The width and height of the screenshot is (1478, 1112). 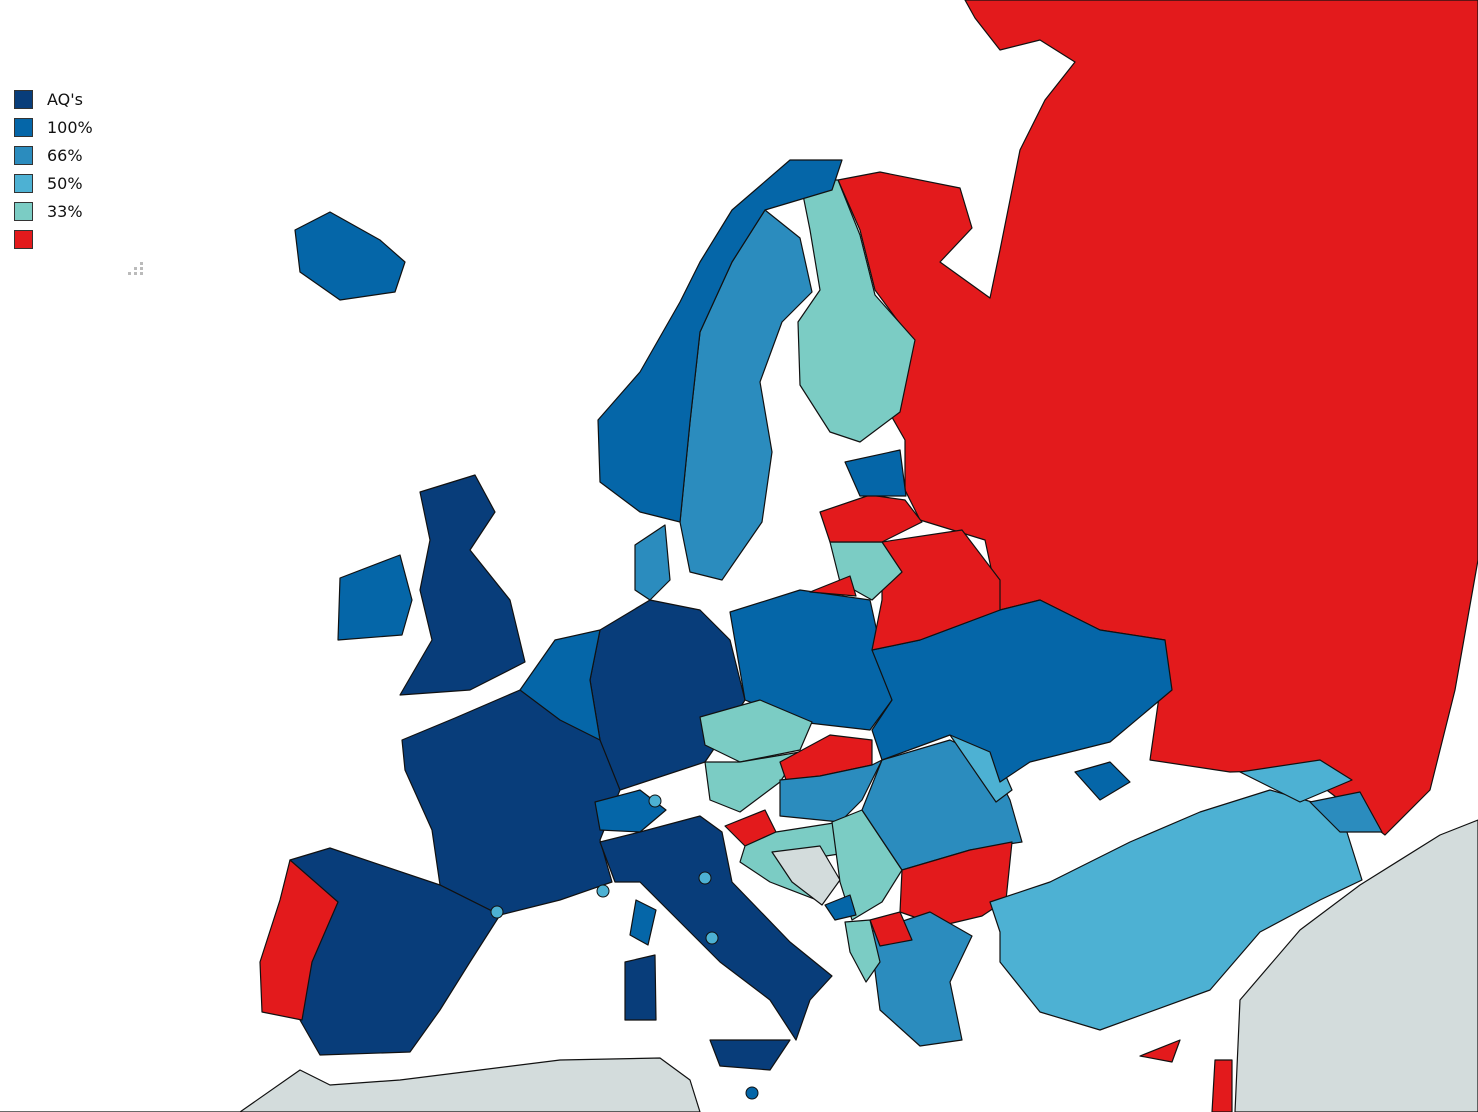 I want to click on legend-label: 66%, so click(x=65, y=155).